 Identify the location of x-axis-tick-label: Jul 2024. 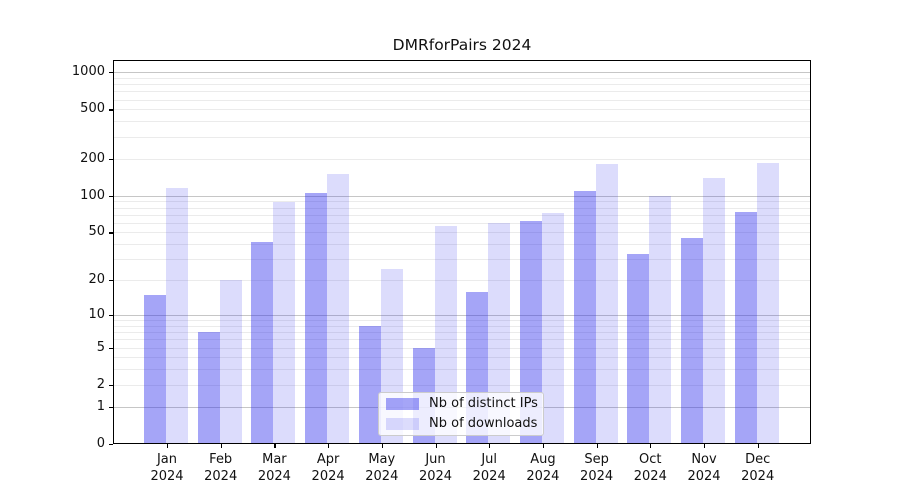
(489, 468).